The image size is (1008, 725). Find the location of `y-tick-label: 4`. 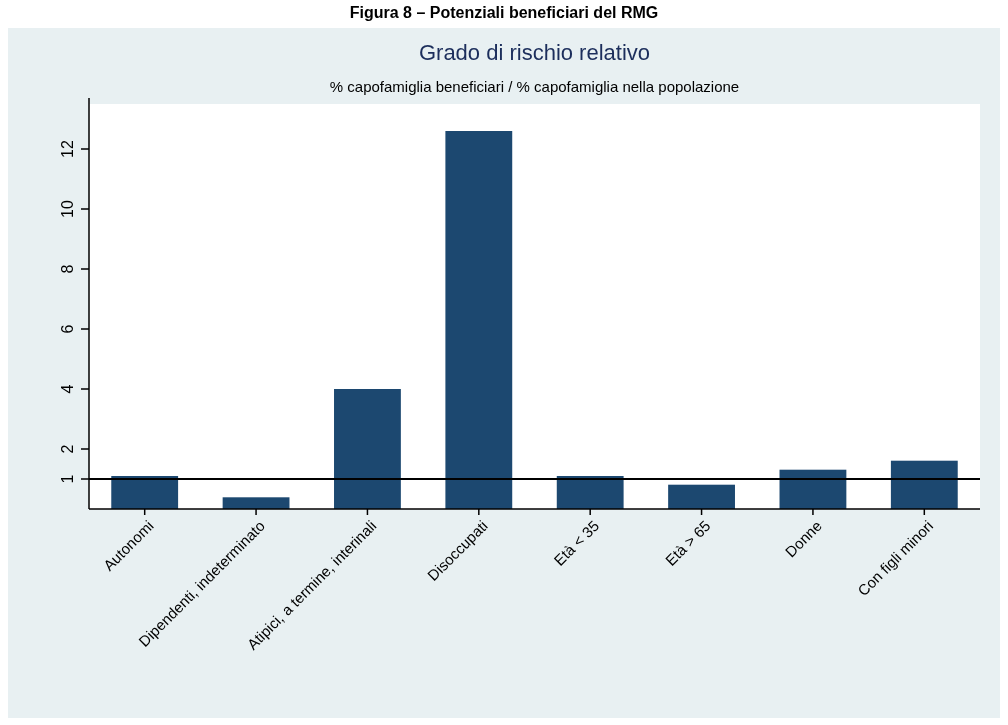

y-tick-label: 4 is located at coordinates (67, 389).